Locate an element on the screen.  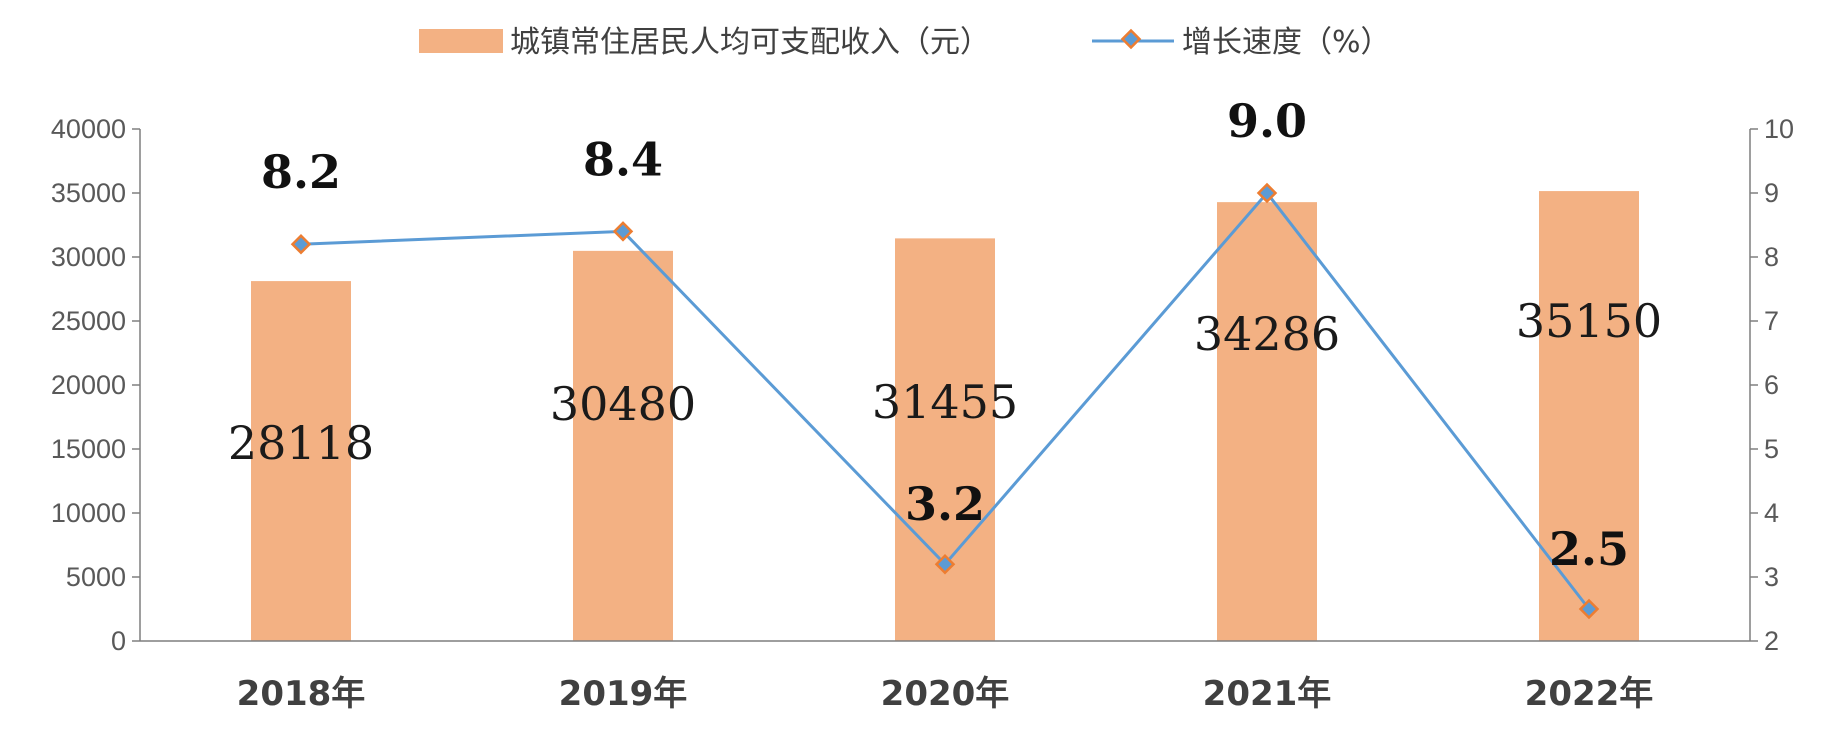
x-tick-label: 2022年 is located at coordinates (1589, 694).